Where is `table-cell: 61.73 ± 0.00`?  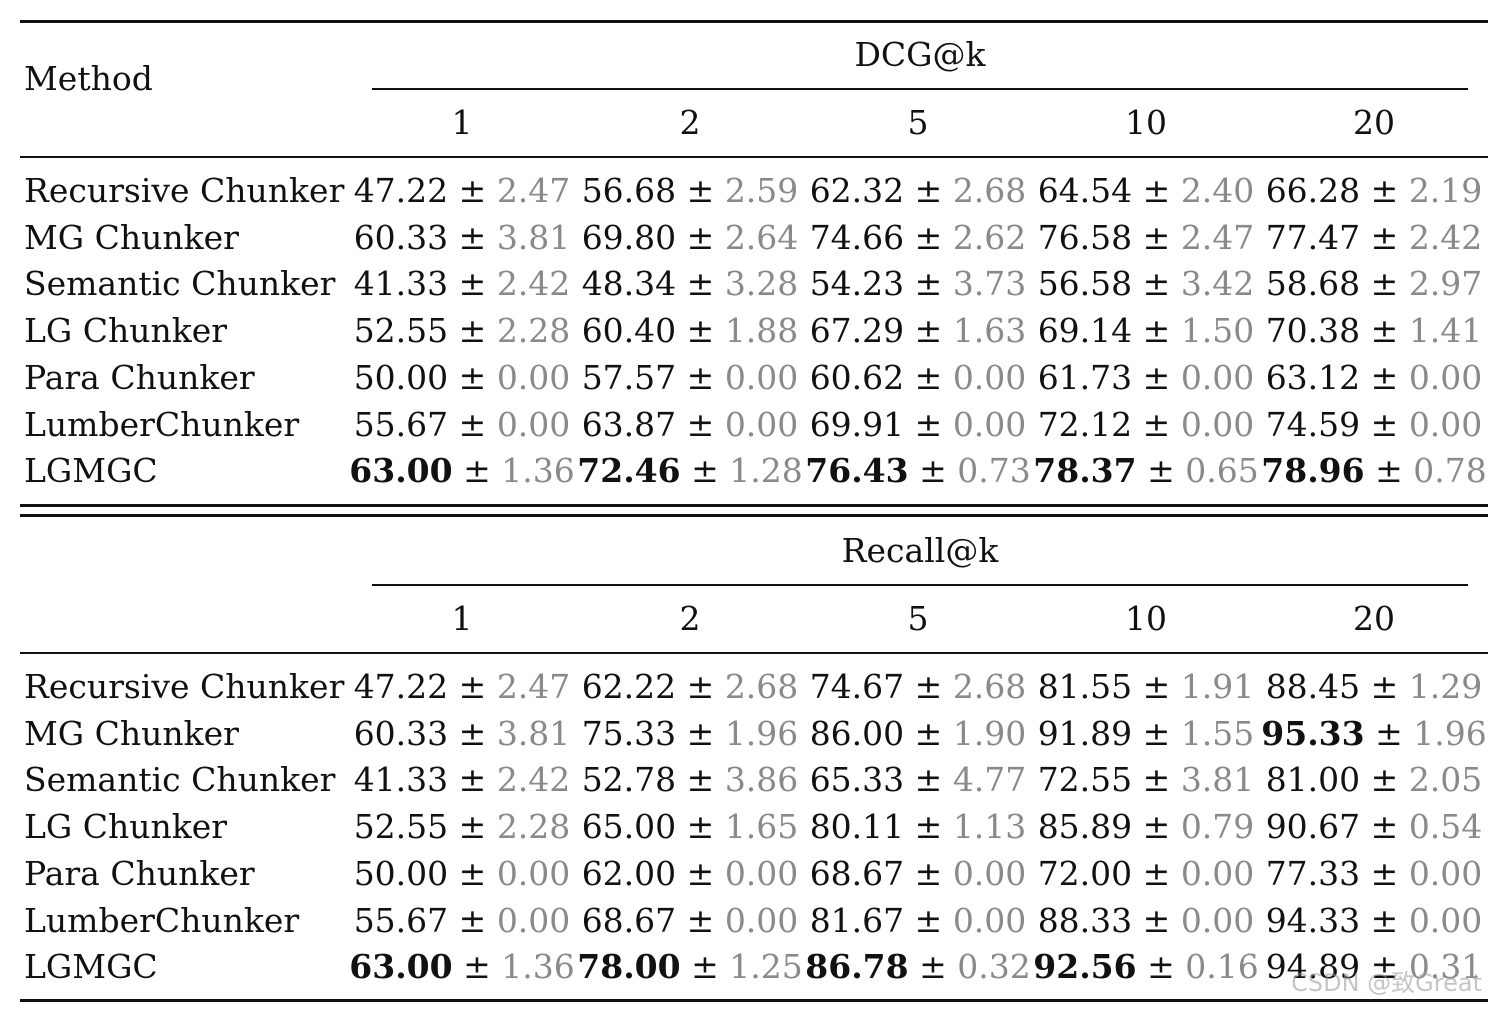 table-cell: 61.73 ± 0.00 is located at coordinates (1146, 377).